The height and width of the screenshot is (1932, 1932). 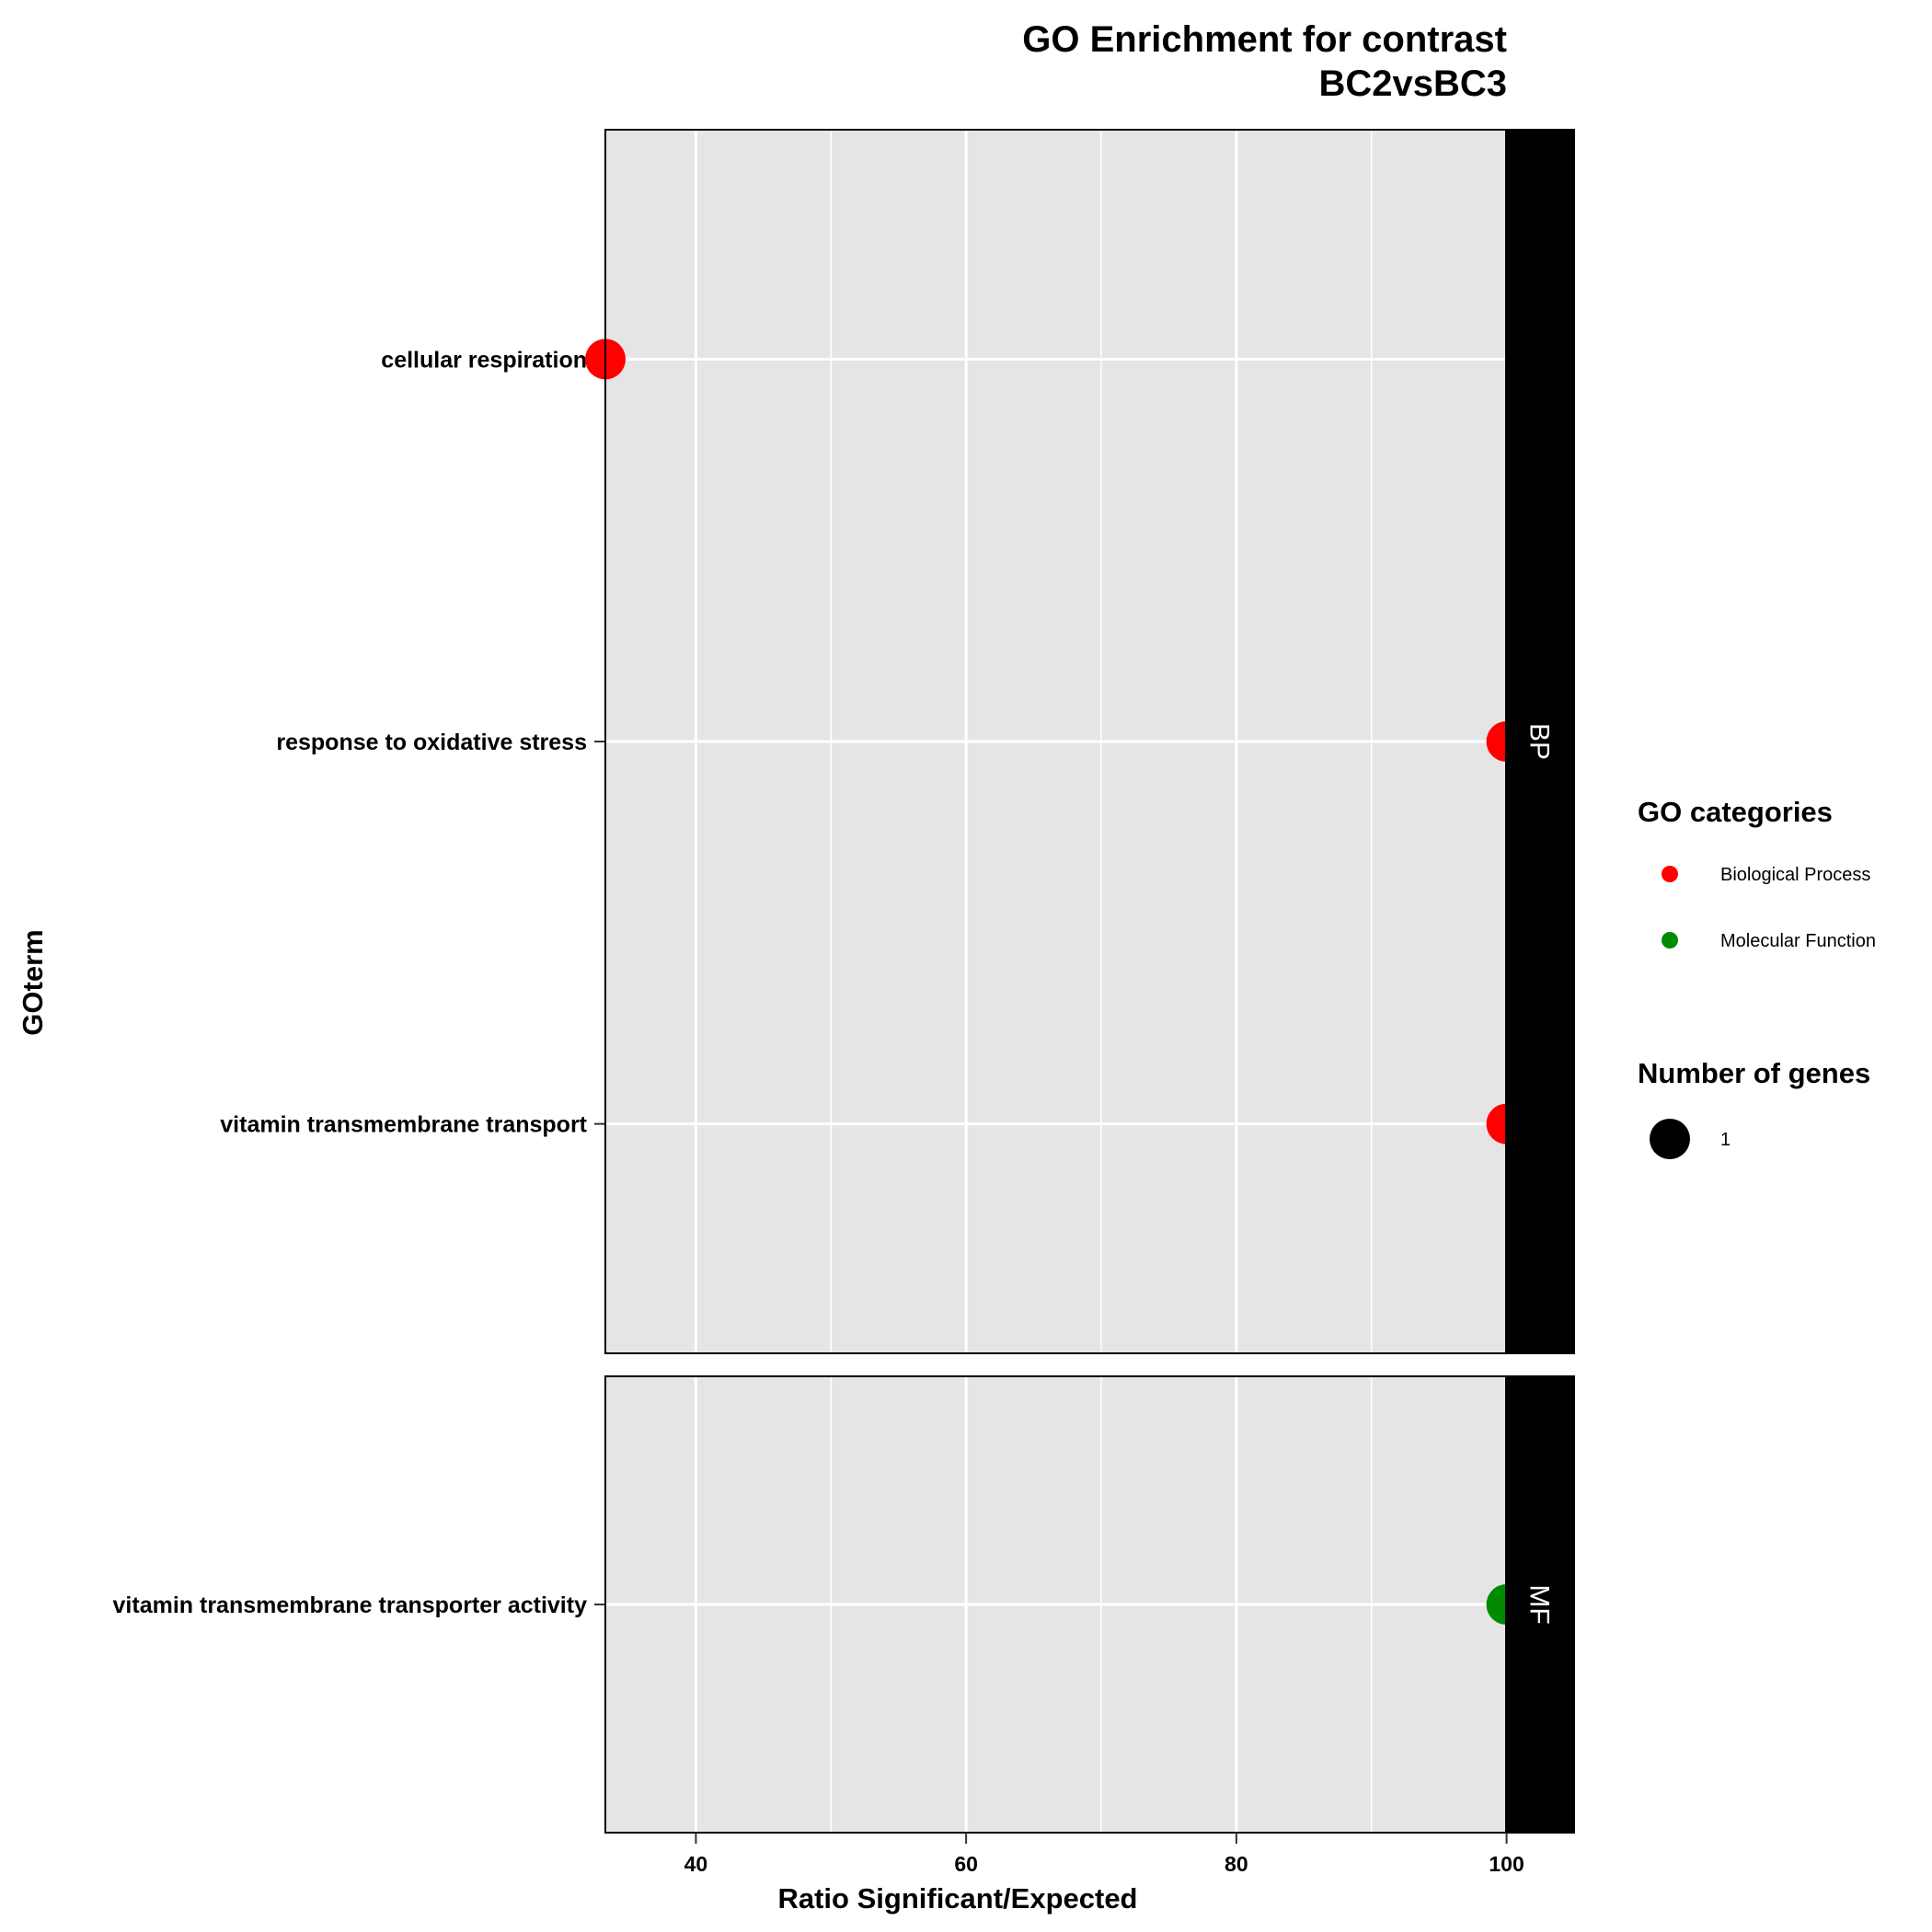 What do you see at coordinates (1089, 1604) in the screenshot?
I see `panel-border` at bounding box center [1089, 1604].